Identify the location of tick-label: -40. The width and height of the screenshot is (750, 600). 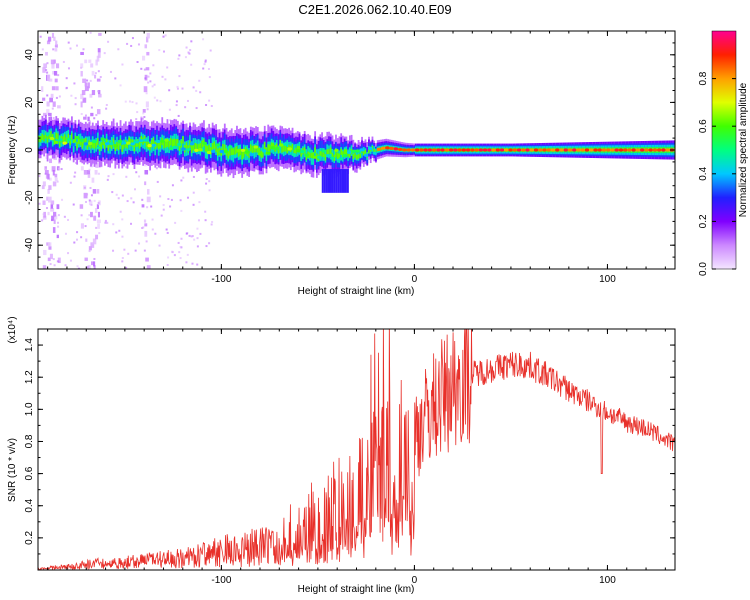
(29, 245).